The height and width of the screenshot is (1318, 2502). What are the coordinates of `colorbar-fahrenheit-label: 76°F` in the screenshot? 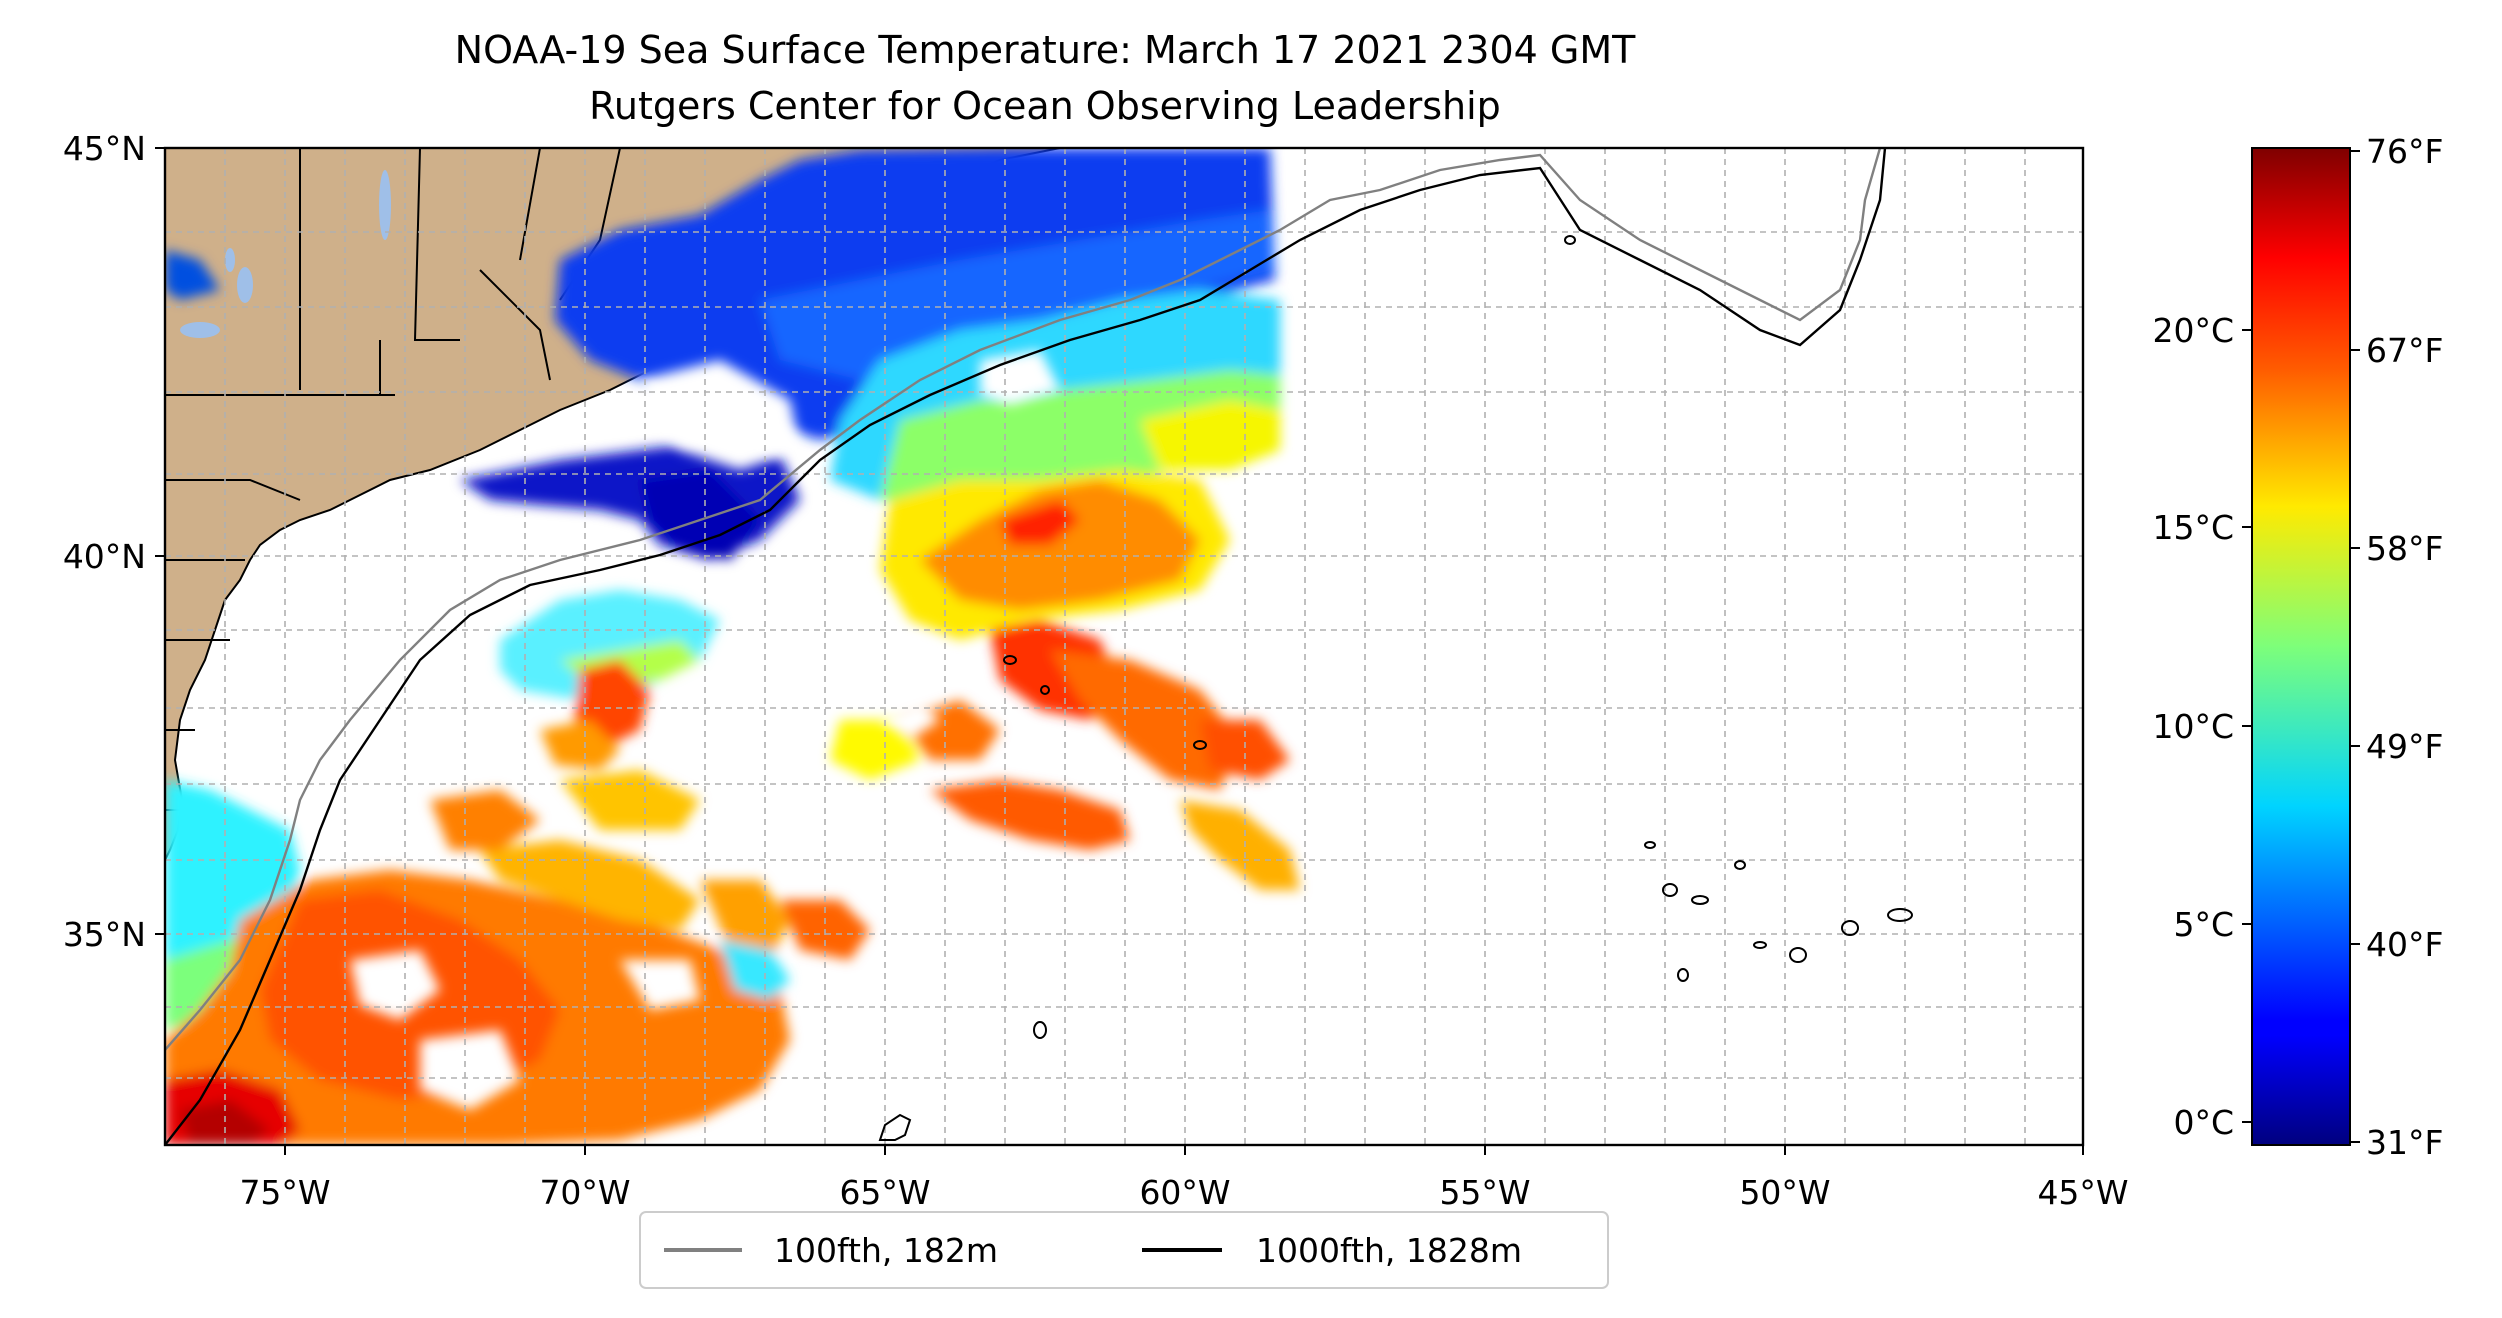 It's located at (2404, 151).